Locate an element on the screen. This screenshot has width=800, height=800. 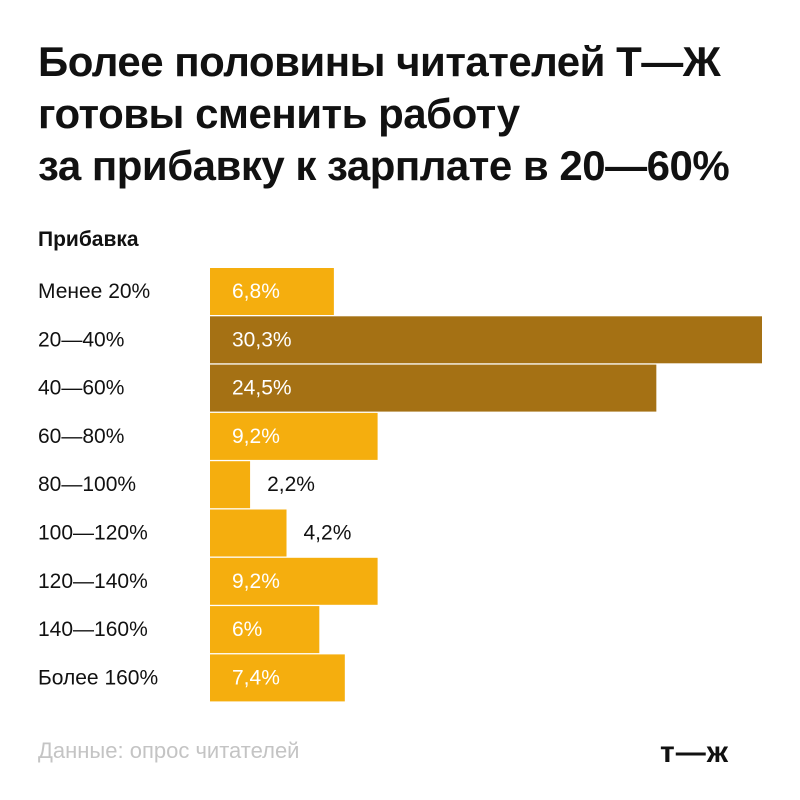
value-label: 6,8% is located at coordinates (256, 291).